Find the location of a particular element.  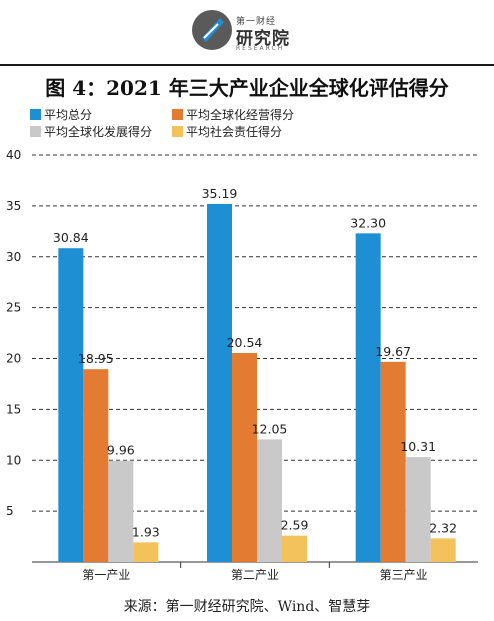

data-label: 9.96 is located at coordinates (121, 450).